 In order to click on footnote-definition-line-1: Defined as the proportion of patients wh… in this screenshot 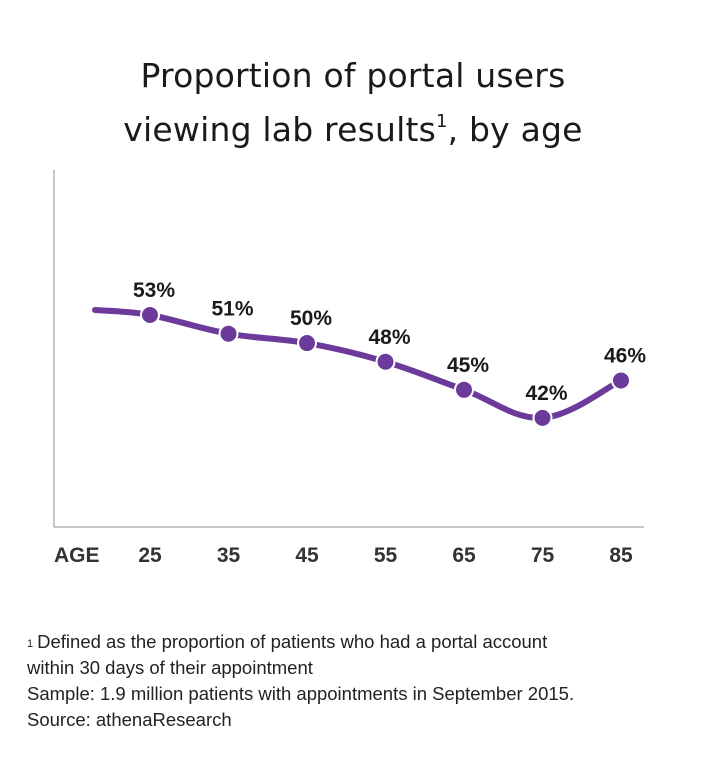, I will do `click(292, 641)`.